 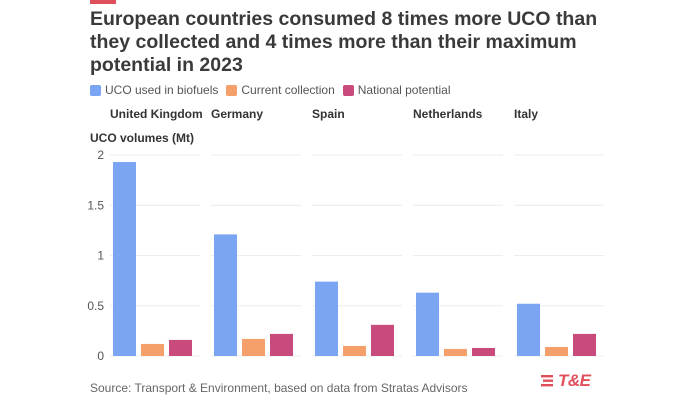 What do you see at coordinates (237, 114) in the screenshot?
I see `country-label: Germany` at bounding box center [237, 114].